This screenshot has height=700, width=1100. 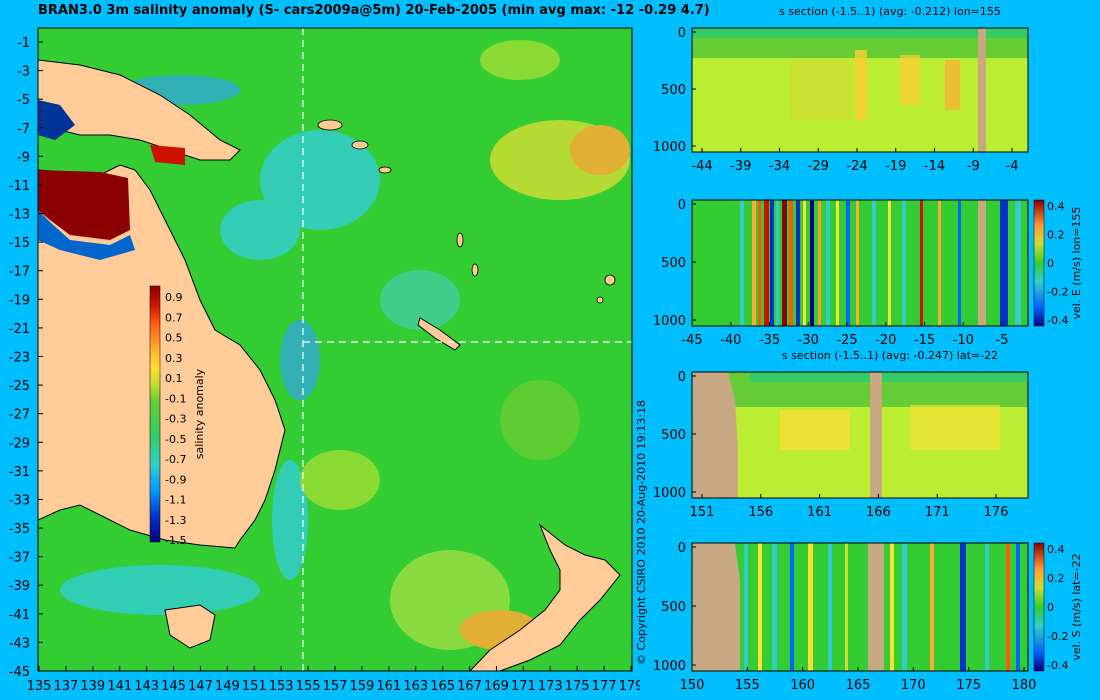 What do you see at coordinates (254, 686) in the screenshot?
I see `map-x-tick-label: 151` at bounding box center [254, 686].